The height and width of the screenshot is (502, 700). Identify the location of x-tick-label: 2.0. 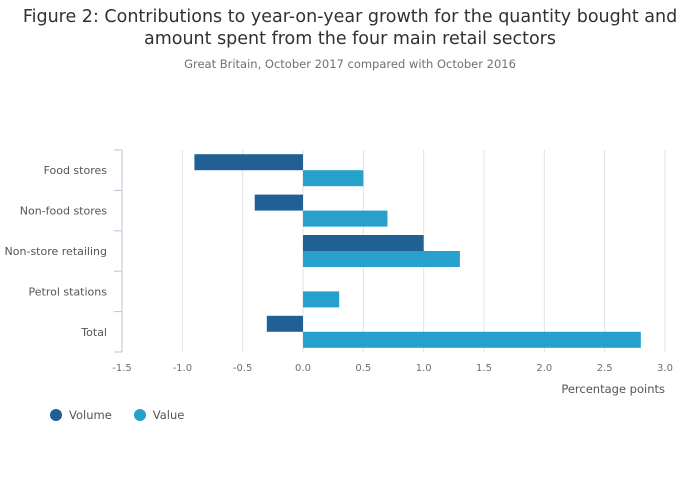
(544, 368).